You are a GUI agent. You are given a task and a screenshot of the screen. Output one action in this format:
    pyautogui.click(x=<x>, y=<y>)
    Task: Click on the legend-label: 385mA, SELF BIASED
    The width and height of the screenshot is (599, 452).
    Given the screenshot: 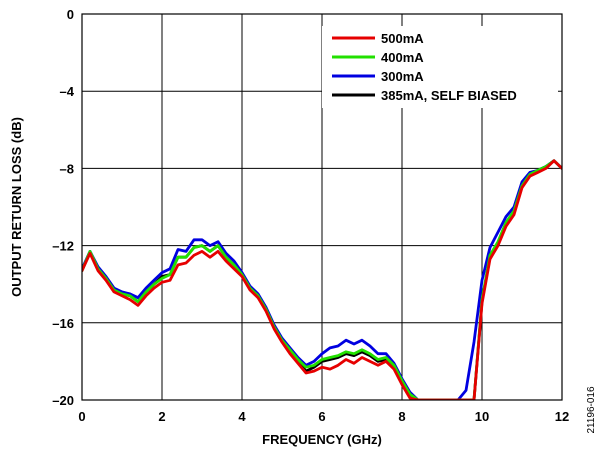 What is the action you would take?
    pyautogui.click(x=449, y=95)
    